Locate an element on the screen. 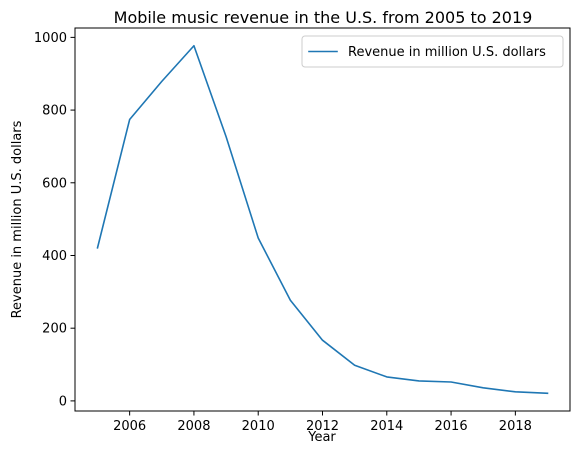 The width and height of the screenshot is (580, 459). legend-label: Revenue in million U.S. dollars is located at coordinates (447, 52).